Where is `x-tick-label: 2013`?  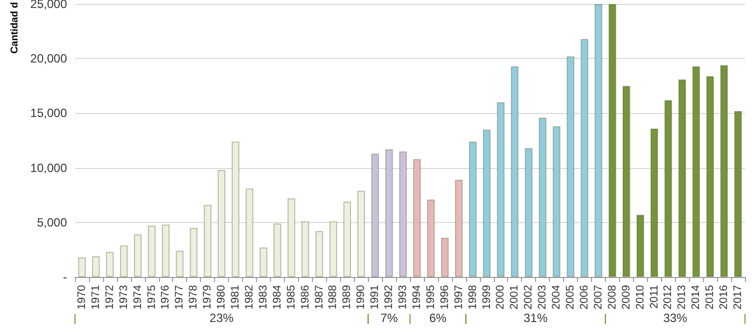 x-tick-label: 2013 is located at coordinates (682, 297).